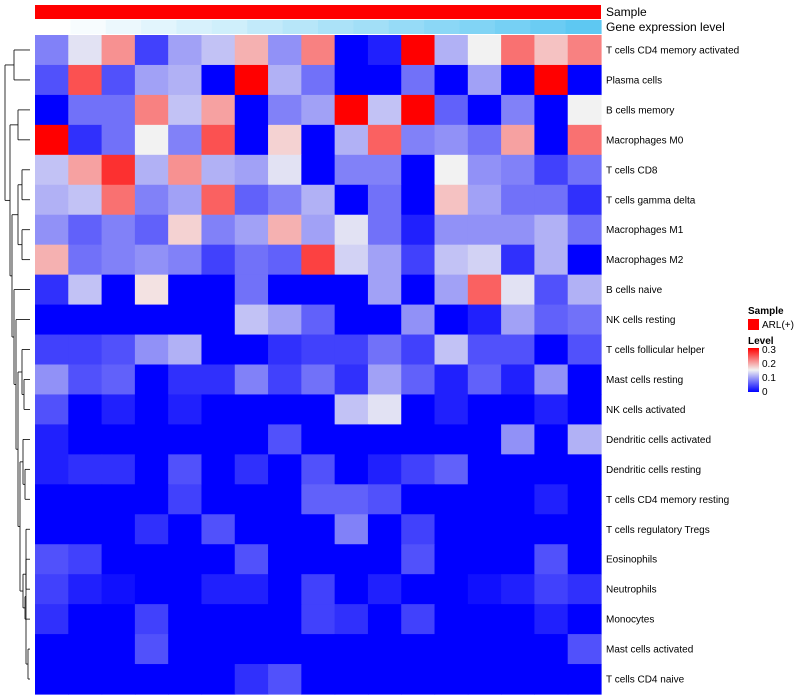 The width and height of the screenshot is (800, 700). I want to click on row-label: Plasma cells, so click(634, 80).